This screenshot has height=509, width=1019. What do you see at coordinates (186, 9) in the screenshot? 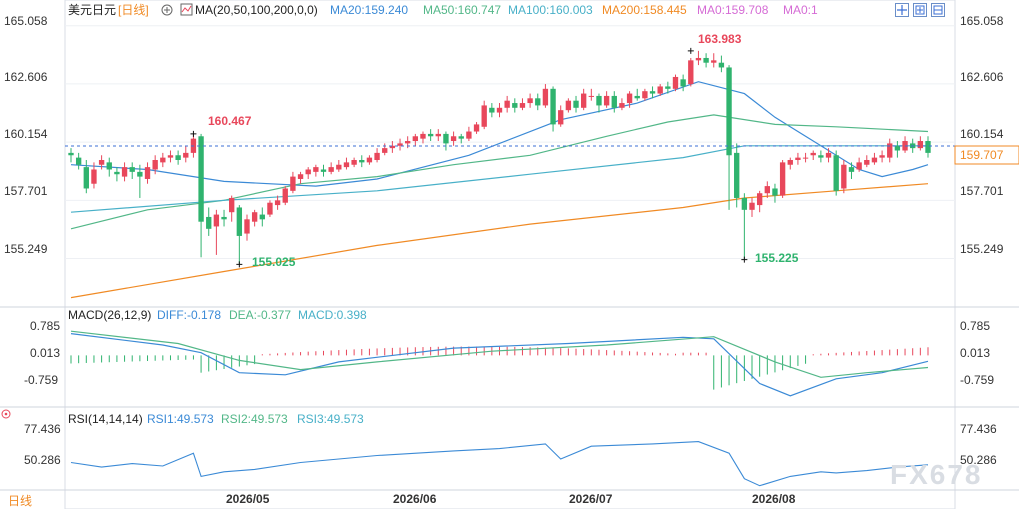
I see `ma-indicator-icon` at bounding box center [186, 9].